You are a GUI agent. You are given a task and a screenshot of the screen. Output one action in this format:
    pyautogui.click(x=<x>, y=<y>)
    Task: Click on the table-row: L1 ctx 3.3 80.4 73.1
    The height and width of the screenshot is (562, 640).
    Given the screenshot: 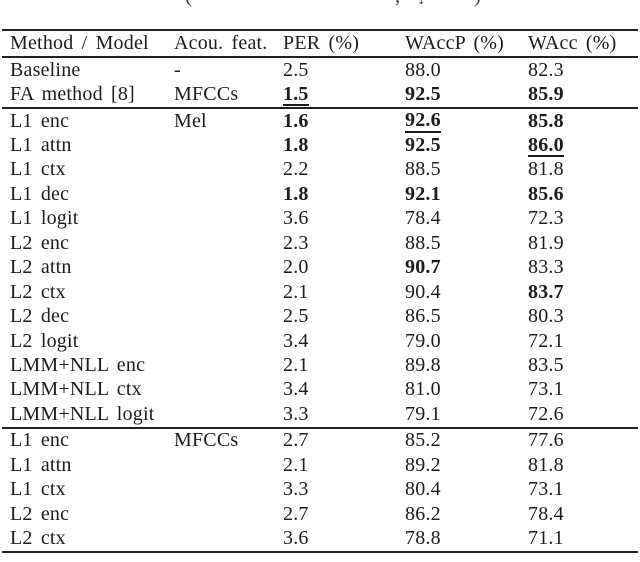 What is the action you would take?
    pyautogui.click(x=320, y=489)
    